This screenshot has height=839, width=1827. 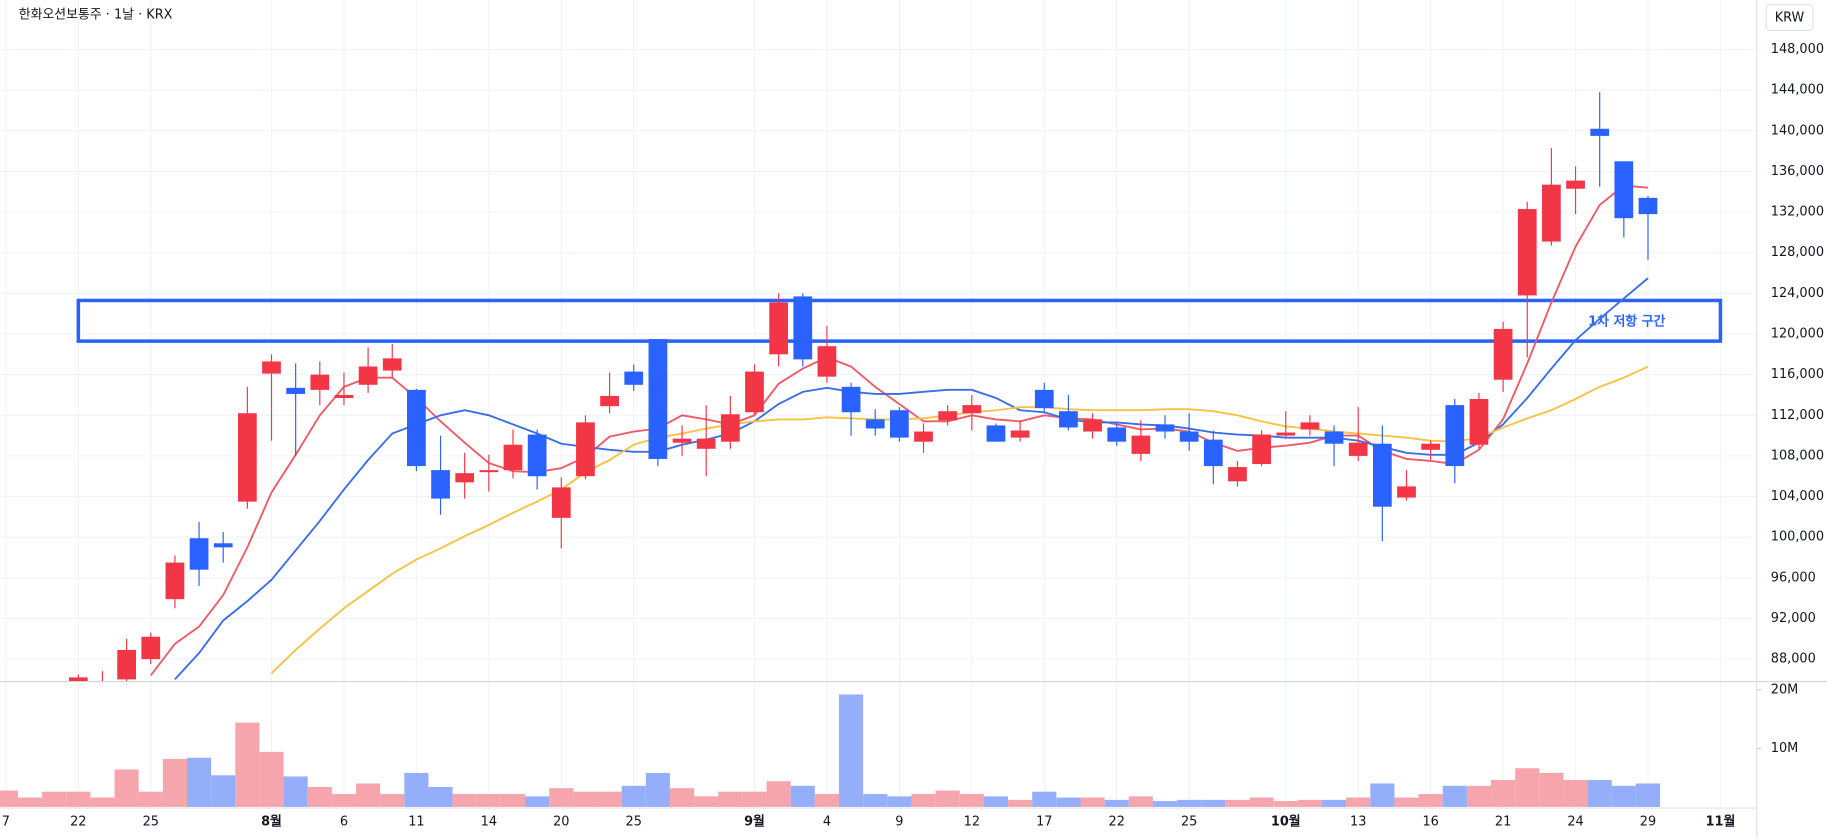 What do you see at coordinates (1797, 455) in the screenshot?
I see `y-tick-label: 108,000` at bounding box center [1797, 455].